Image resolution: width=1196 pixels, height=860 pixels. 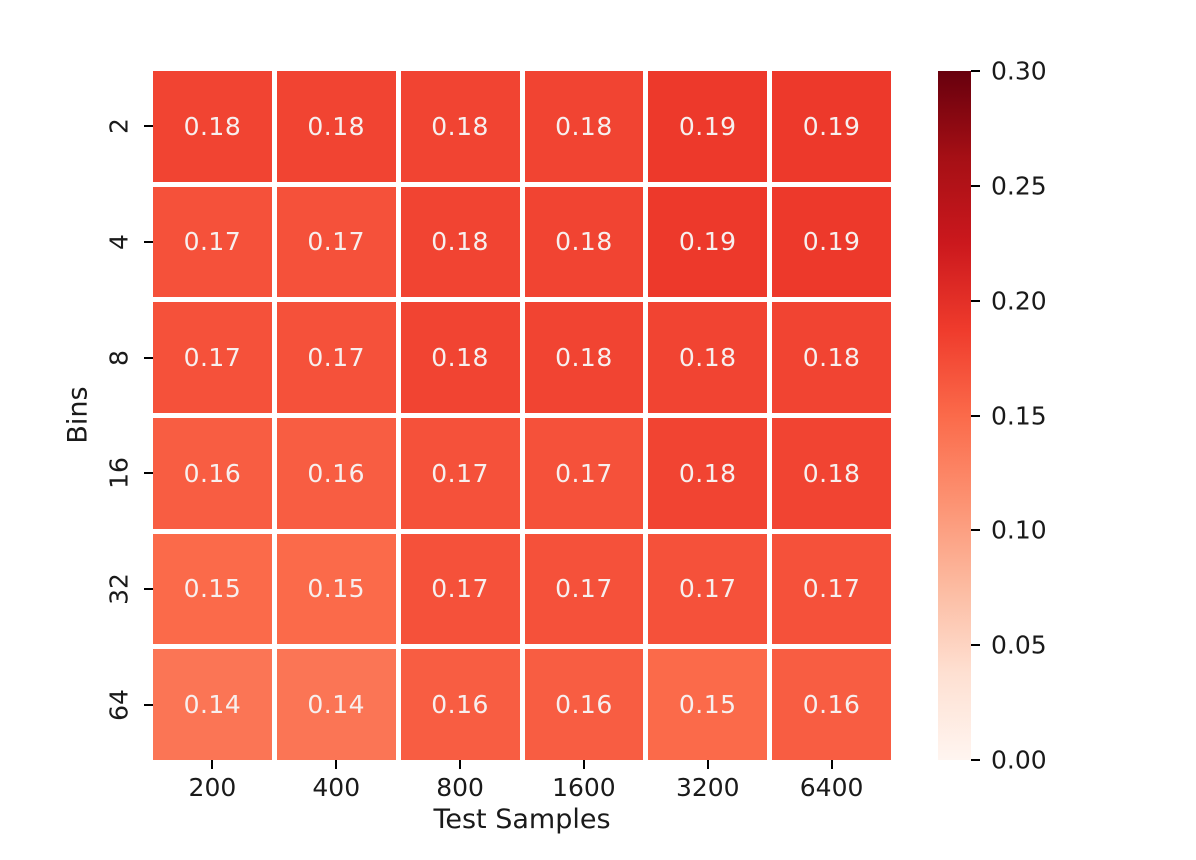 I want to click on x-tick-label: 800, so click(x=460, y=787).